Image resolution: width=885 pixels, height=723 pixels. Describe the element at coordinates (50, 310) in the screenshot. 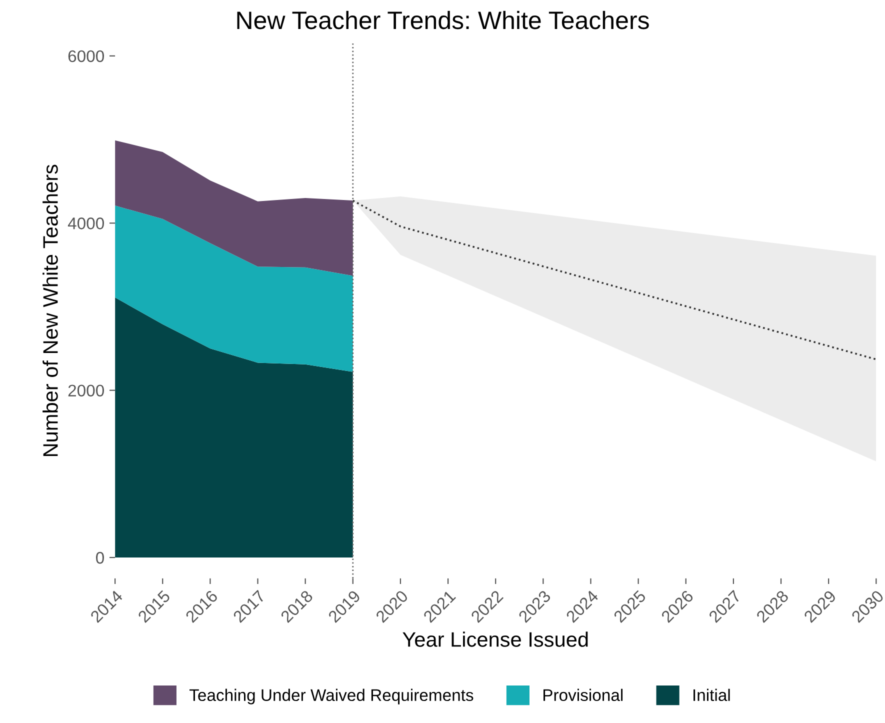

I see `y-axis-title: Number of New White Teachers` at that location.